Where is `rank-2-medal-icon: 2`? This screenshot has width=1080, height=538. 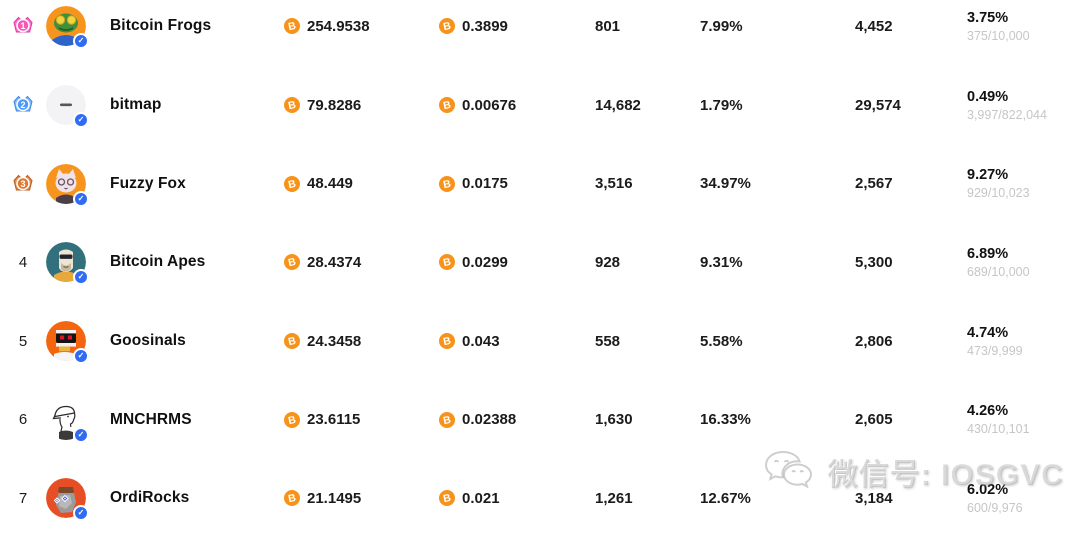 rank-2-medal-icon: 2 is located at coordinates (23, 103).